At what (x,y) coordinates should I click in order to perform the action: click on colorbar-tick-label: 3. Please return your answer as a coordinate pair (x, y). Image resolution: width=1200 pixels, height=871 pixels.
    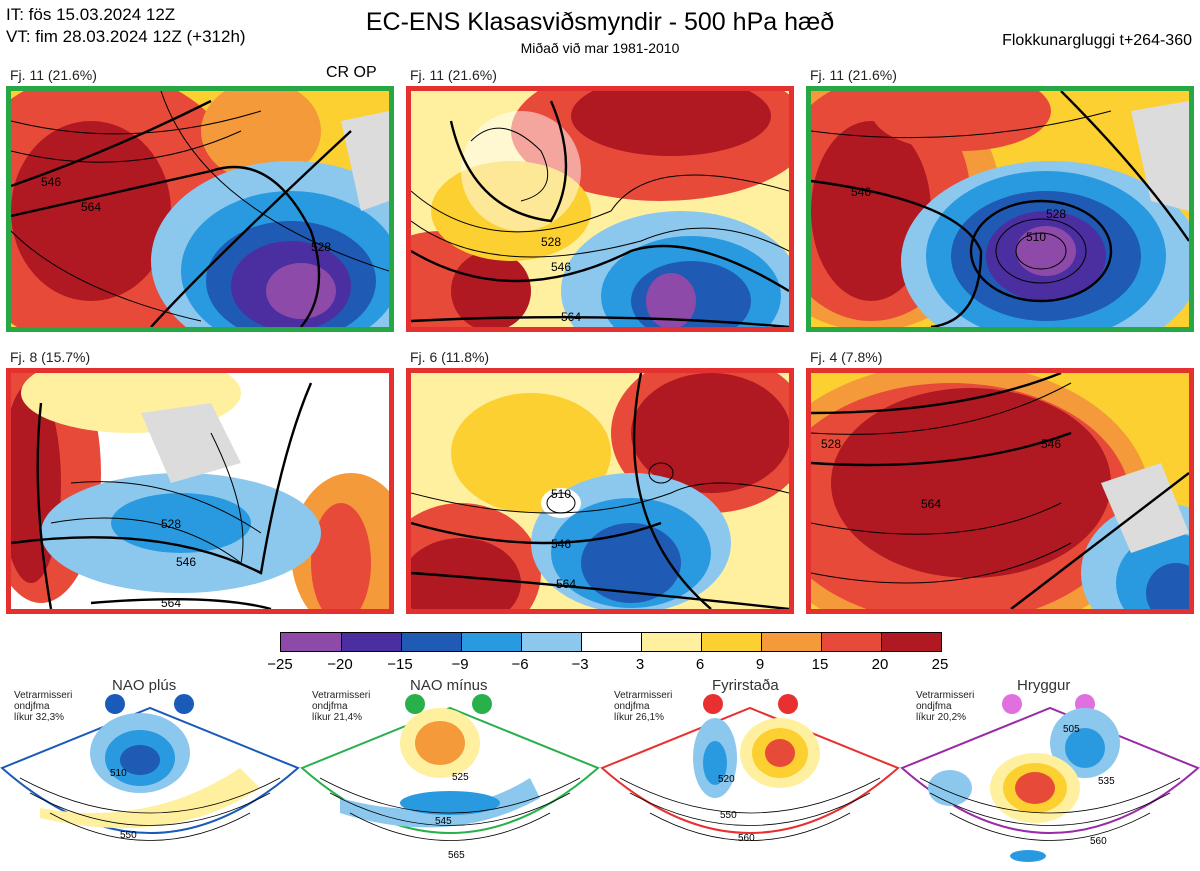
    Looking at the image, I should click on (640, 664).